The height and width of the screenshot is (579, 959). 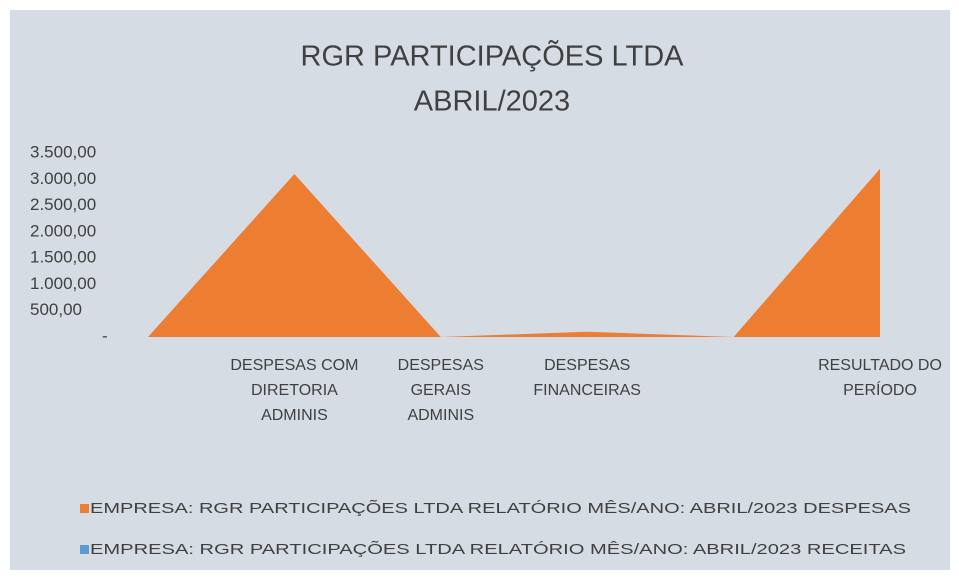 What do you see at coordinates (63, 230) in the screenshot?
I see `y-tick-label: 2.000,00` at bounding box center [63, 230].